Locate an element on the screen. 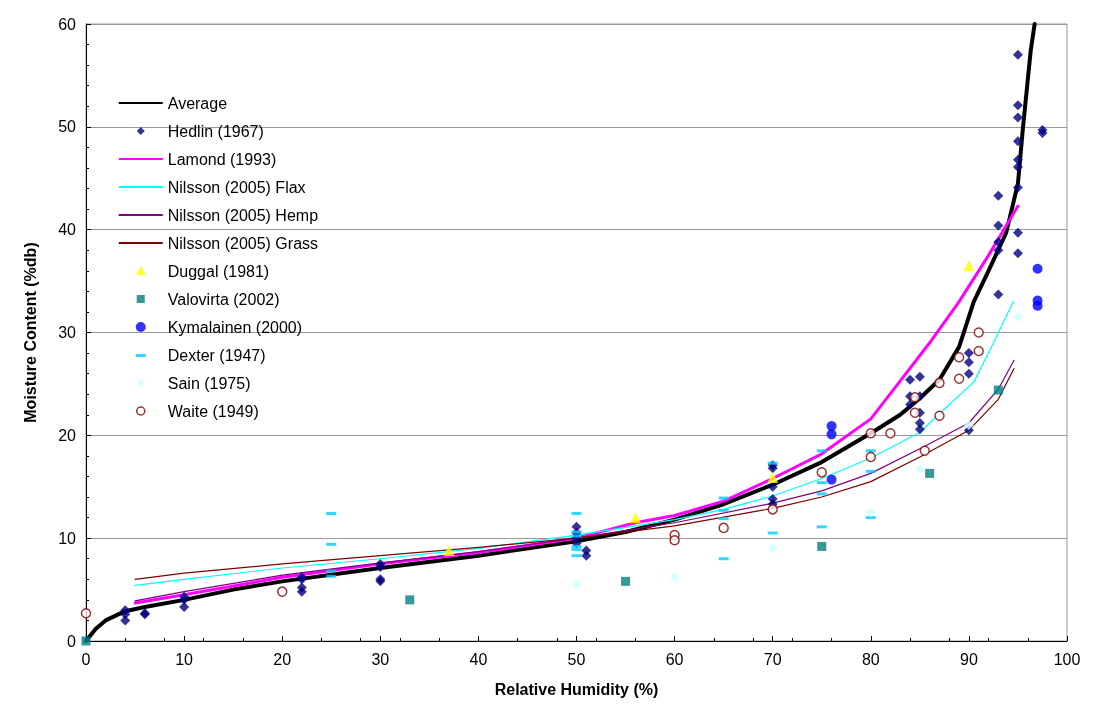 The image size is (1093, 725). legend-label: Lamond (1993) is located at coordinates (222, 159).